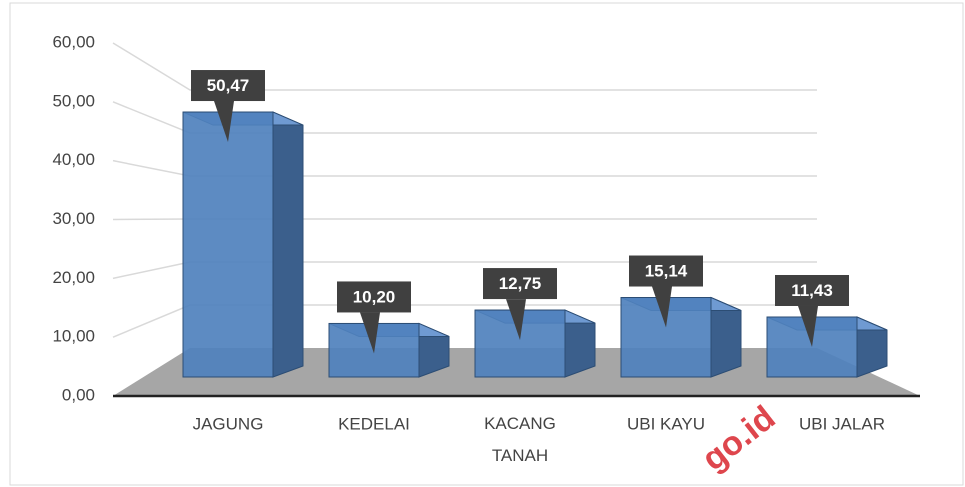 The height and width of the screenshot is (487, 965). I want to click on watermark: go.id, so click(738, 438).